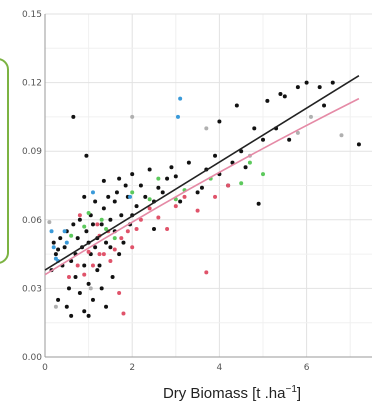  I want to click on x-axis-title-close: ], so click(299, 393).